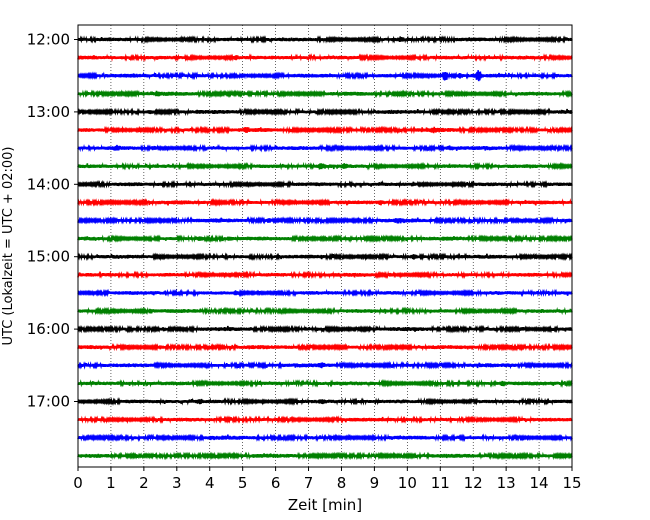 The image size is (650, 520). Describe the element at coordinates (325, 505) in the screenshot. I see `x-axis-label: Zeit [min]` at that location.